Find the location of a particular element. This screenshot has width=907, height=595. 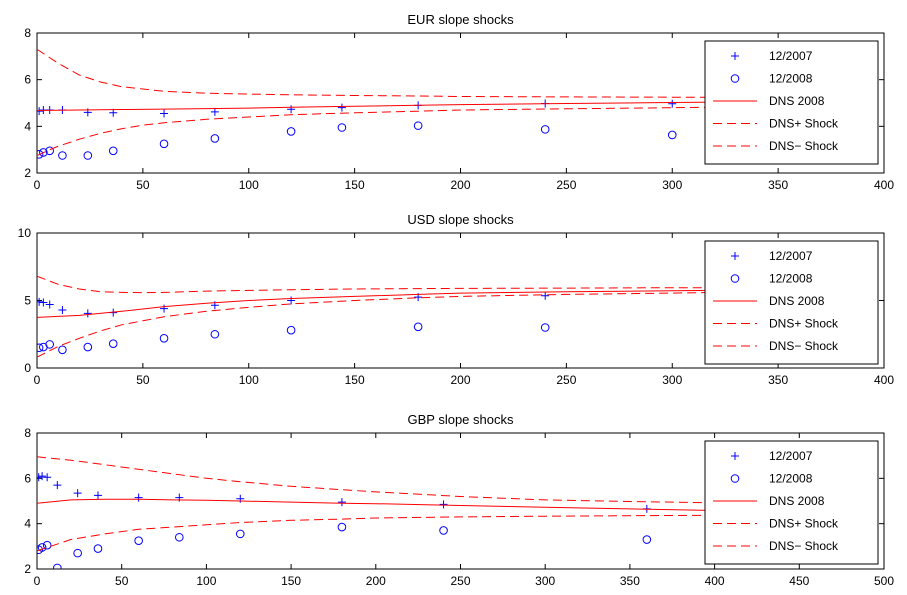

x-tick-label: 500 is located at coordinates (884, 581).